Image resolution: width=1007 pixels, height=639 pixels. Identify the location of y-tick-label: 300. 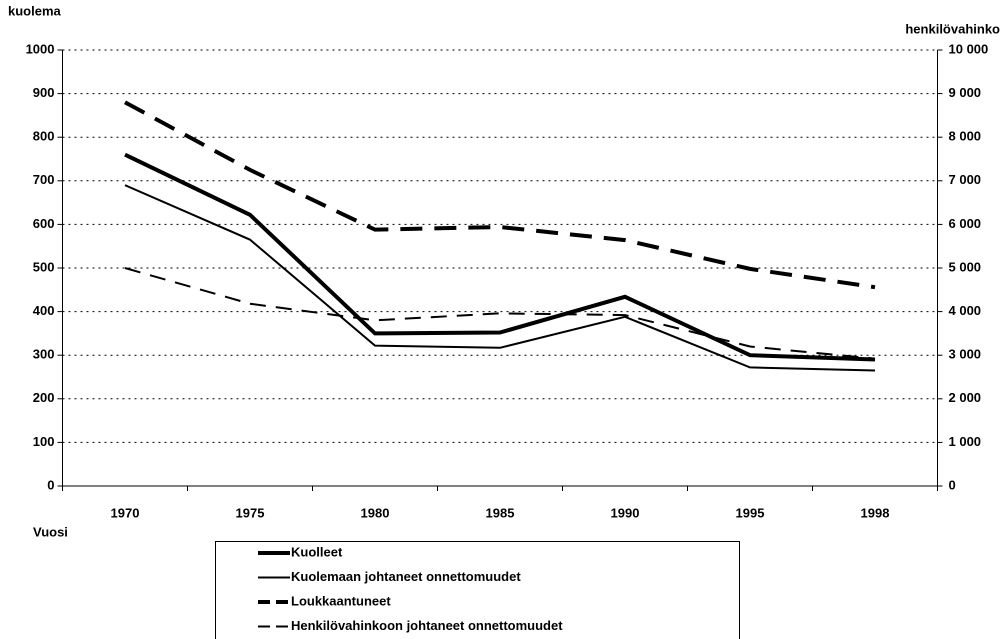
(44, 354).